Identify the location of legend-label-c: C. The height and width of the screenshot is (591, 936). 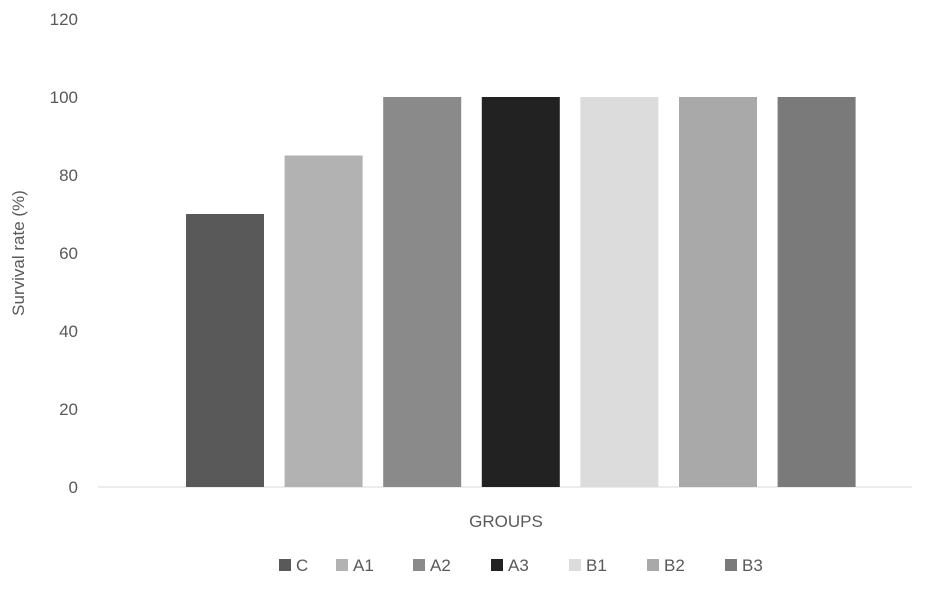
(302, 565).